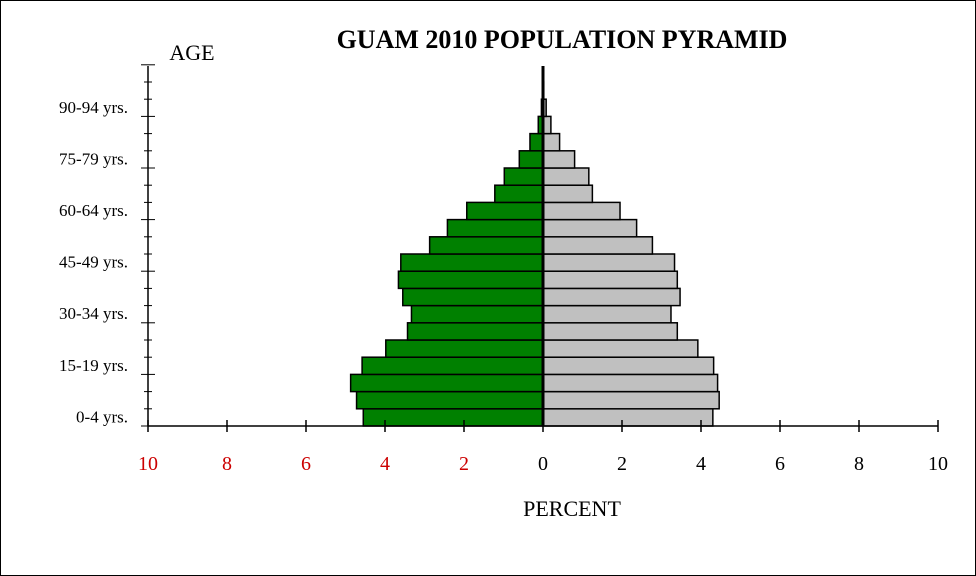 This screenshot has height=576, width=976. I want to click on age-group-label: 30-34 yrs., so click(93, 313).